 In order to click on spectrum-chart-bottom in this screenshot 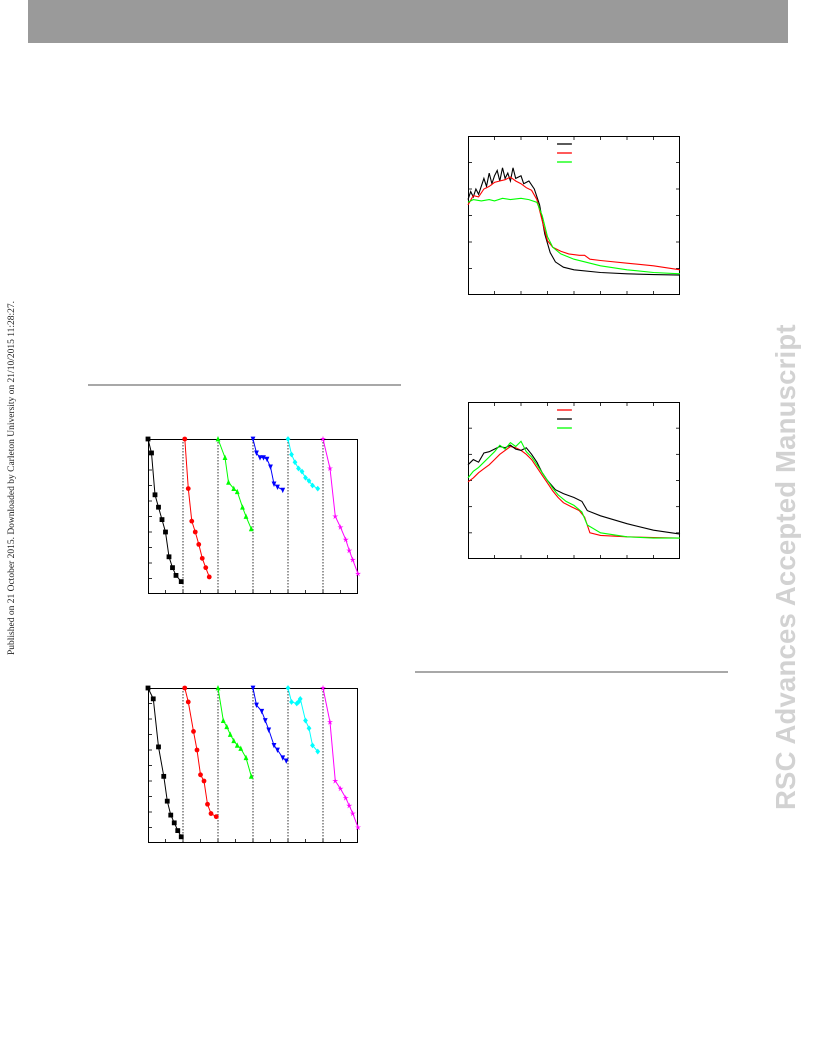, I will do `click(574, 480)`.